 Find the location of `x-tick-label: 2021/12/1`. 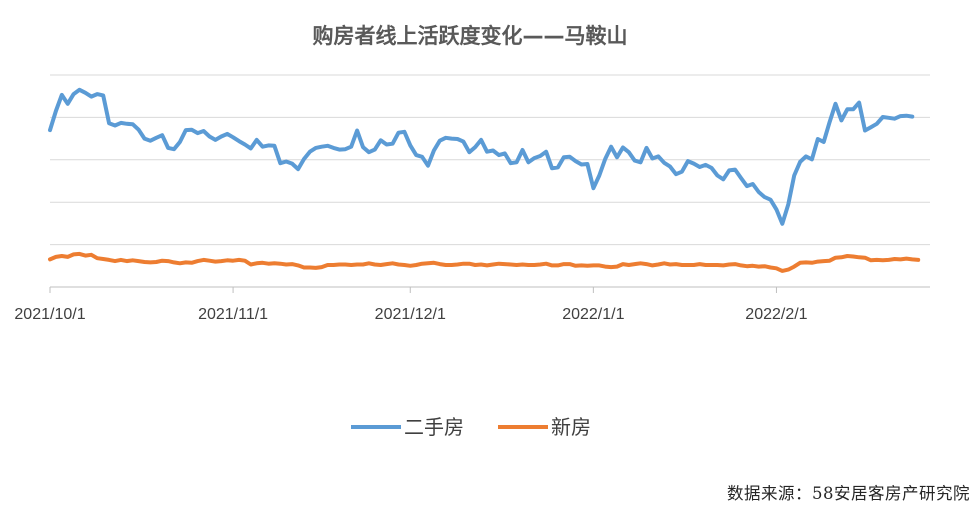

x-tick-label: 2021/12/1 is located at coordinates (410, 314).